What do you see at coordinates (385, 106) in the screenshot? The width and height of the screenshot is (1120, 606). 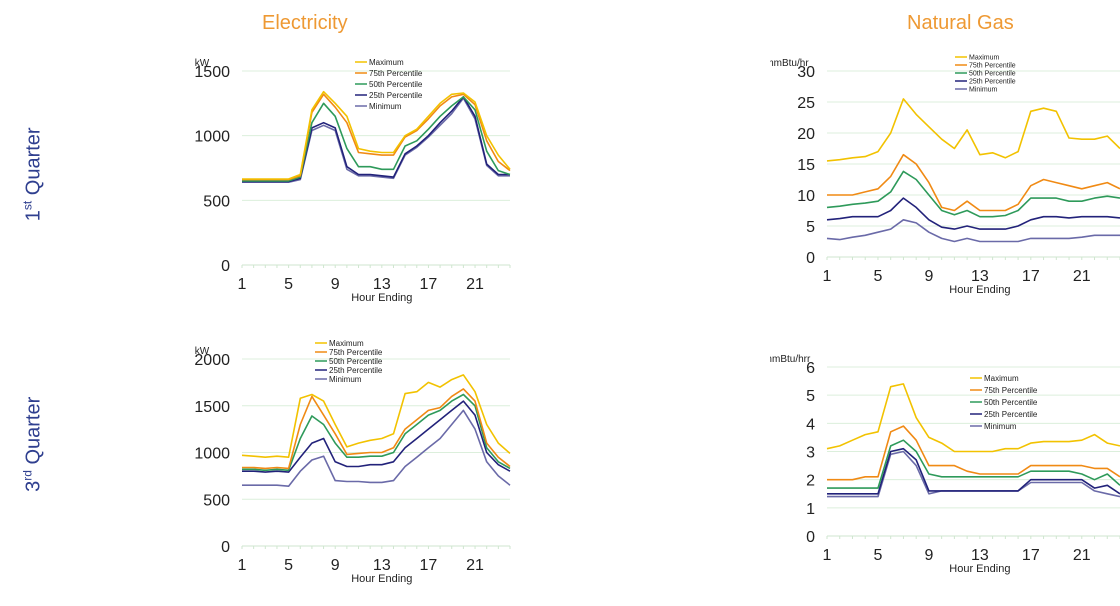 I see `elec-q1-legend-label-minimum: Minimum` at bounding box center [385, 106].